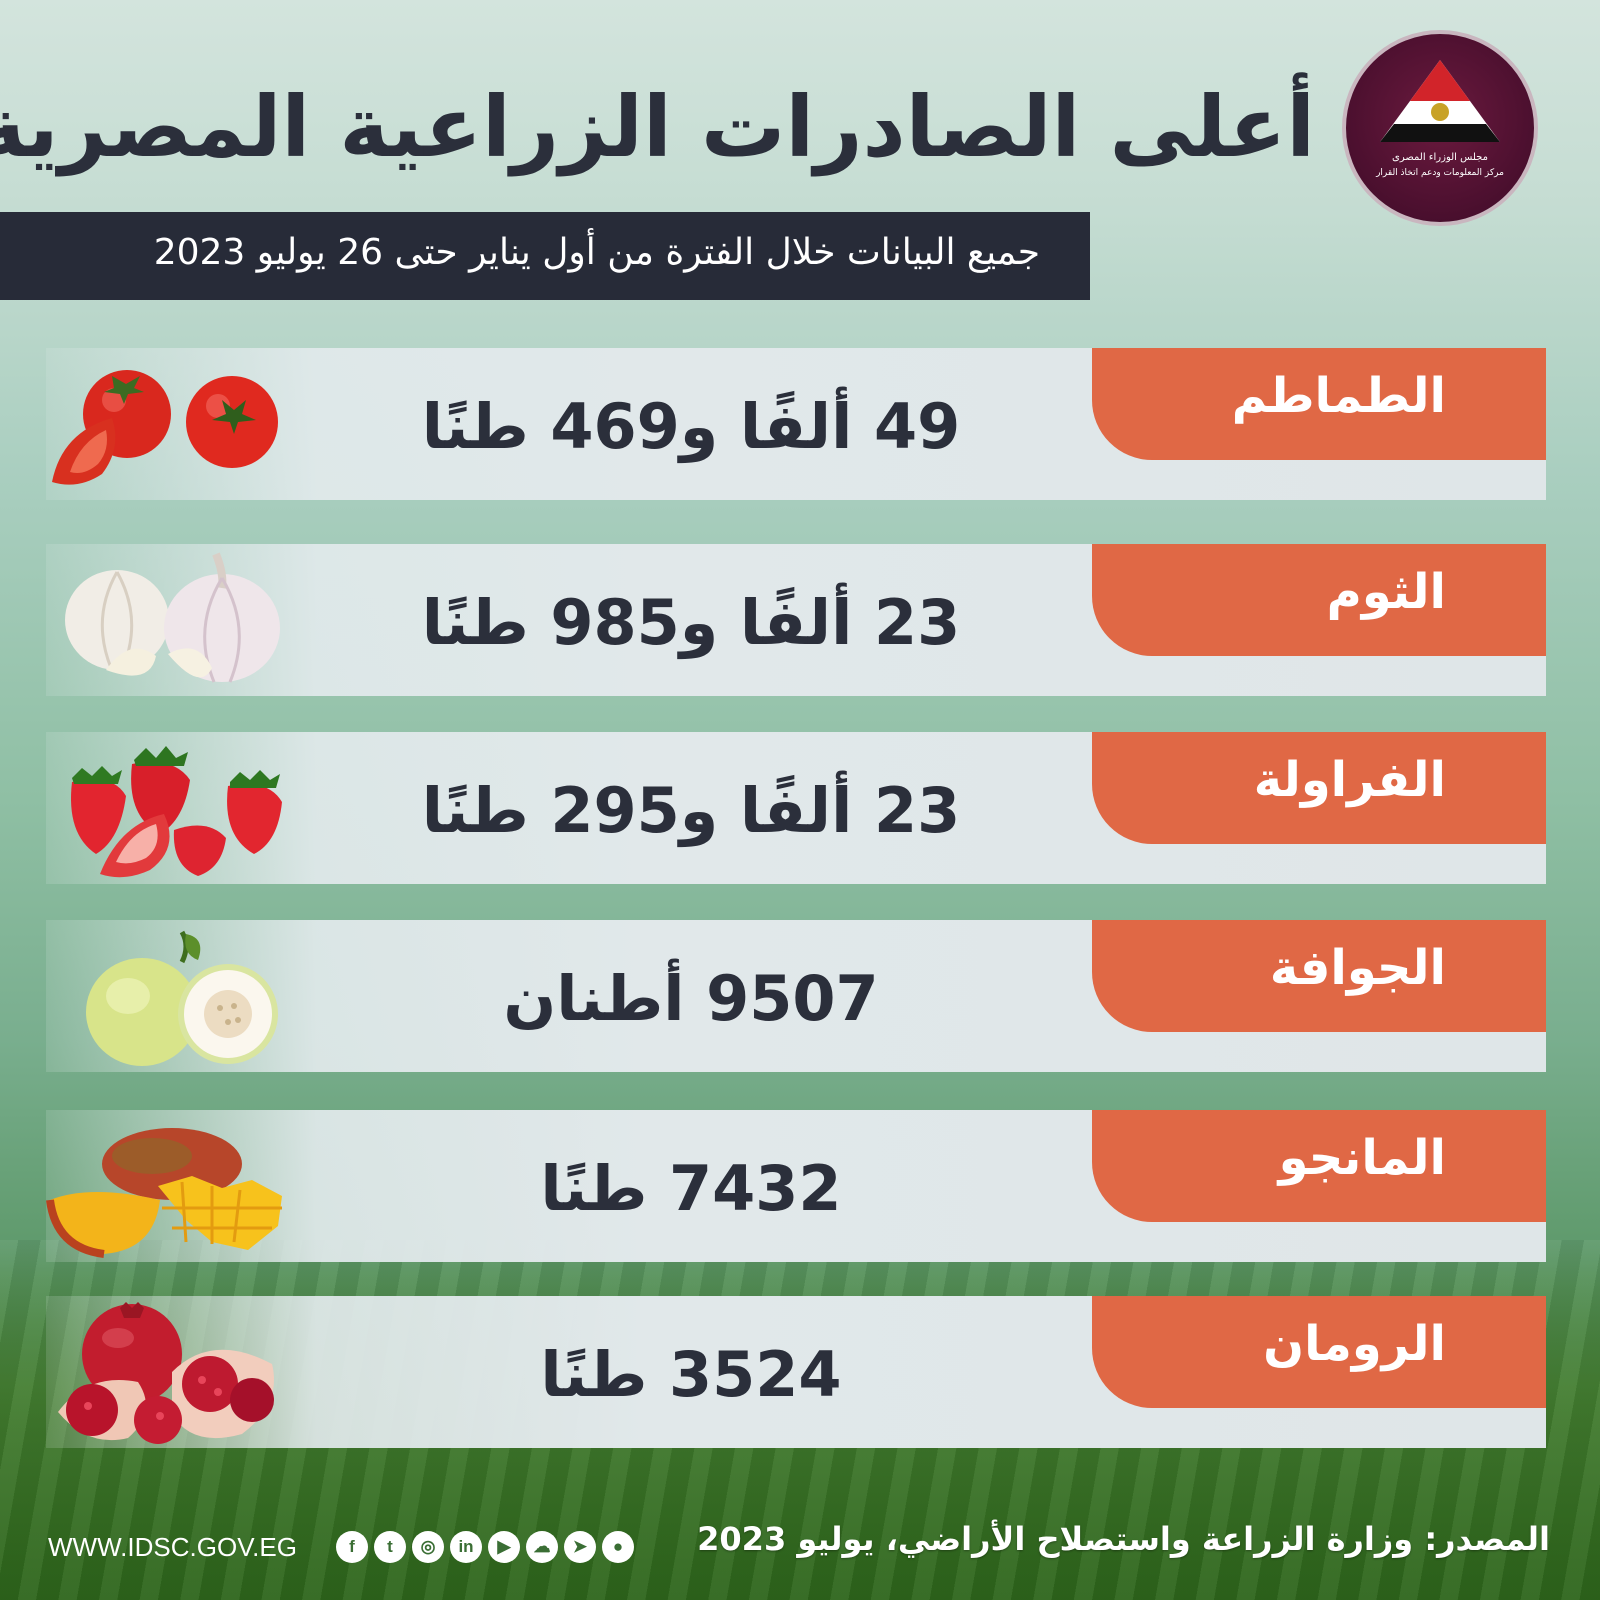 This screenshot has width=1600, height=1600. What do you see at coordinates (428, 1547) in the screenshot?
I see `instagram-icon: ◎` at bounding box center [428, 1547].